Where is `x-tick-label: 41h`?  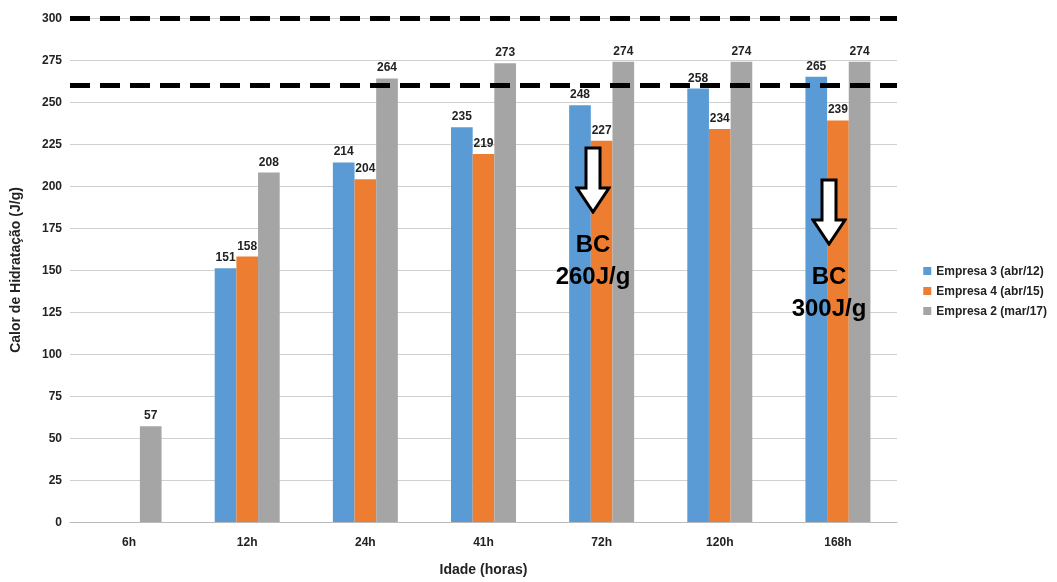 x-tick-label: 41h is located at coordinates (483, 542).